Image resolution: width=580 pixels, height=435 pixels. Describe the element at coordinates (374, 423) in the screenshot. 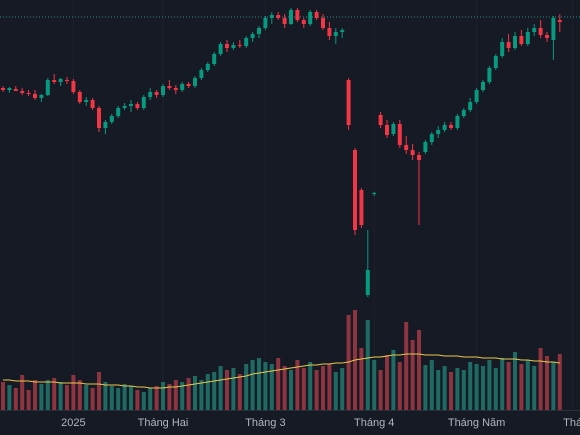

I see `x-tick-label: Tháng 4` at that location.